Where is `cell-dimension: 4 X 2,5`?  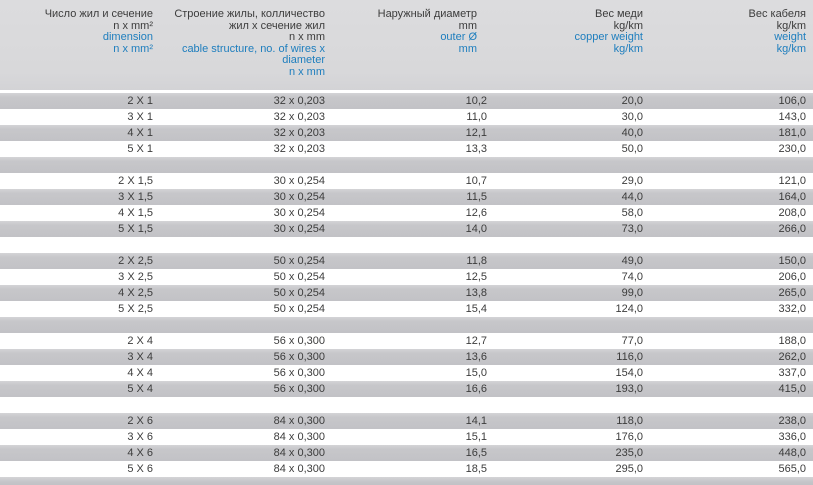 cell-dimension: 4 X 2,5 is located at coordinates (135, 293).